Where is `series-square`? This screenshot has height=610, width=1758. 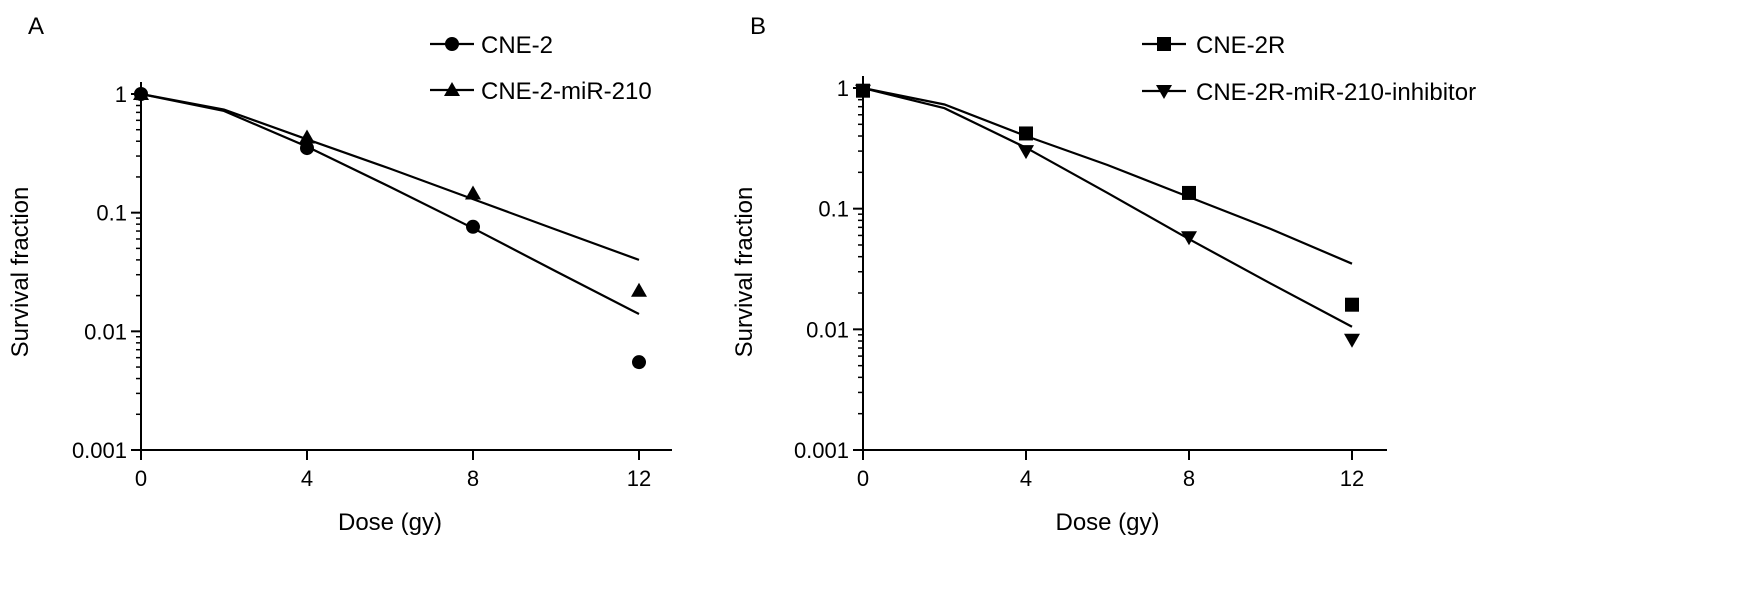 series-square is located at coordinates (1107, 197).